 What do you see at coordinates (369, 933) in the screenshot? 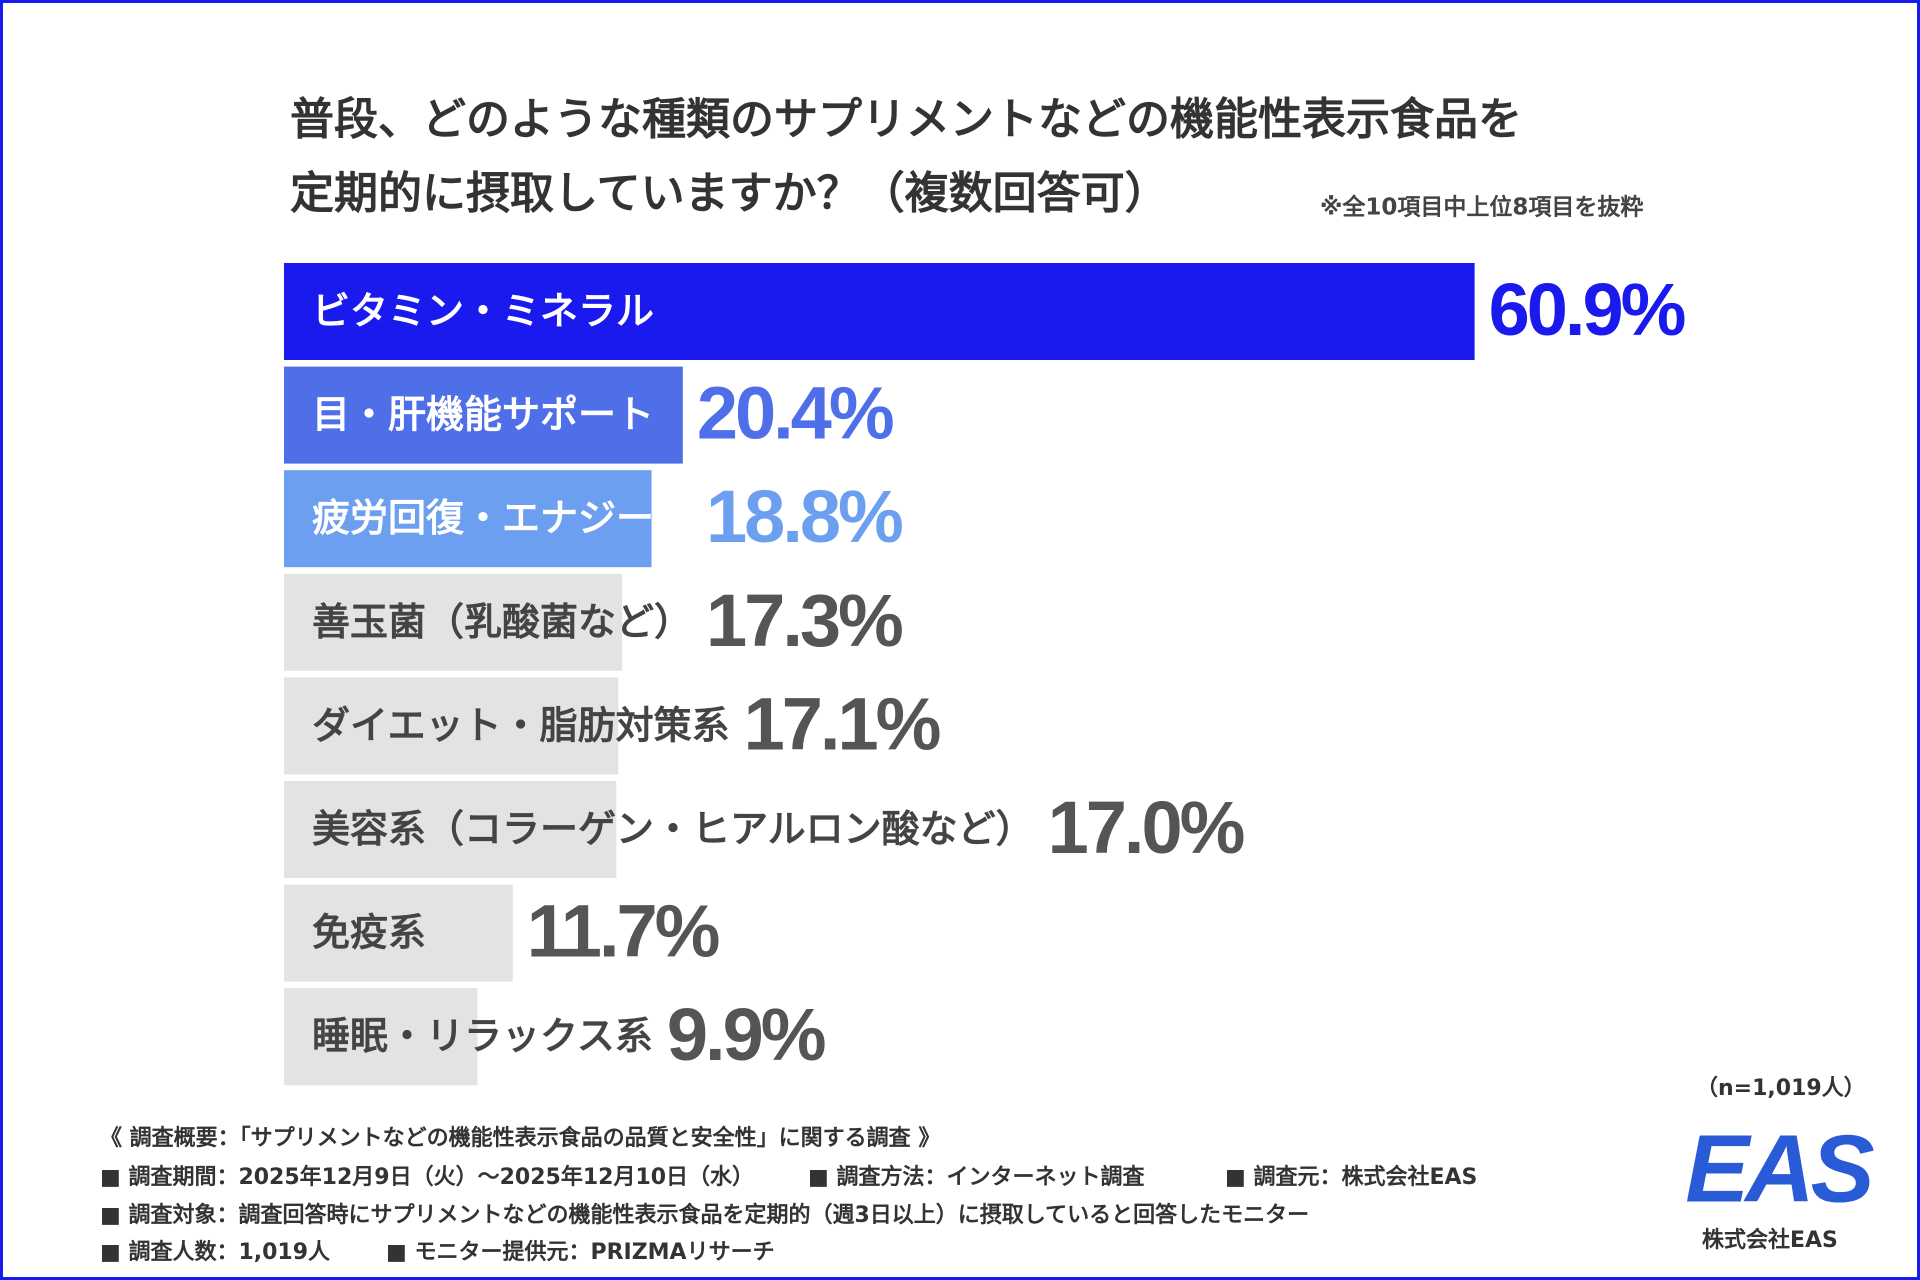
I see `category-label: 免疫系` at bounding box center [369, 933].